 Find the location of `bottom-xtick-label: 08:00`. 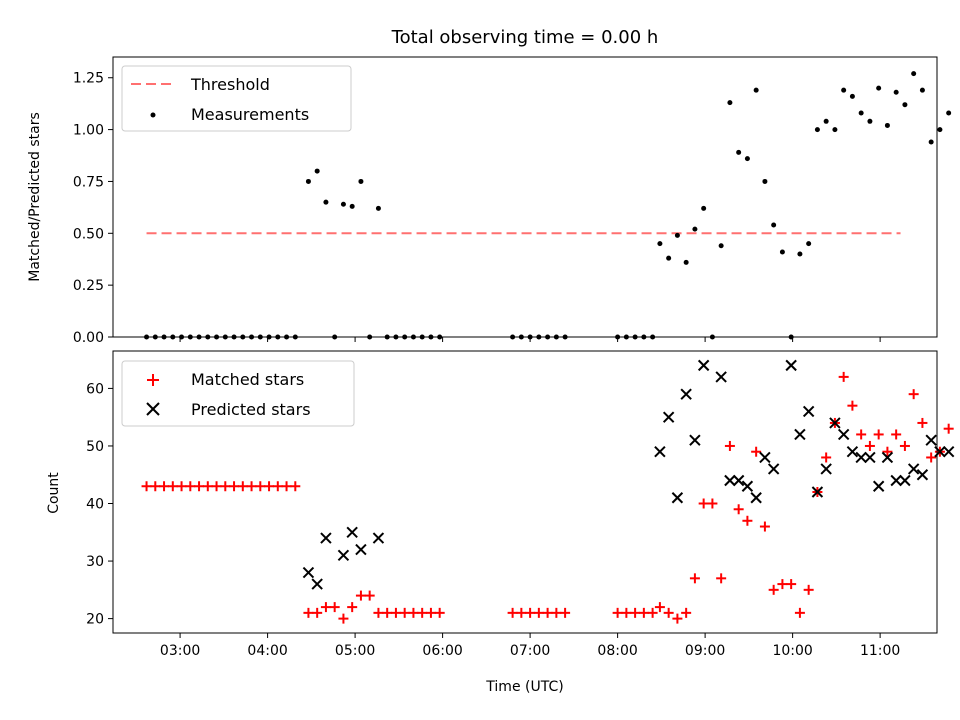

bottom-xtick-label: 08:00 is located at coordinates (617, 651).